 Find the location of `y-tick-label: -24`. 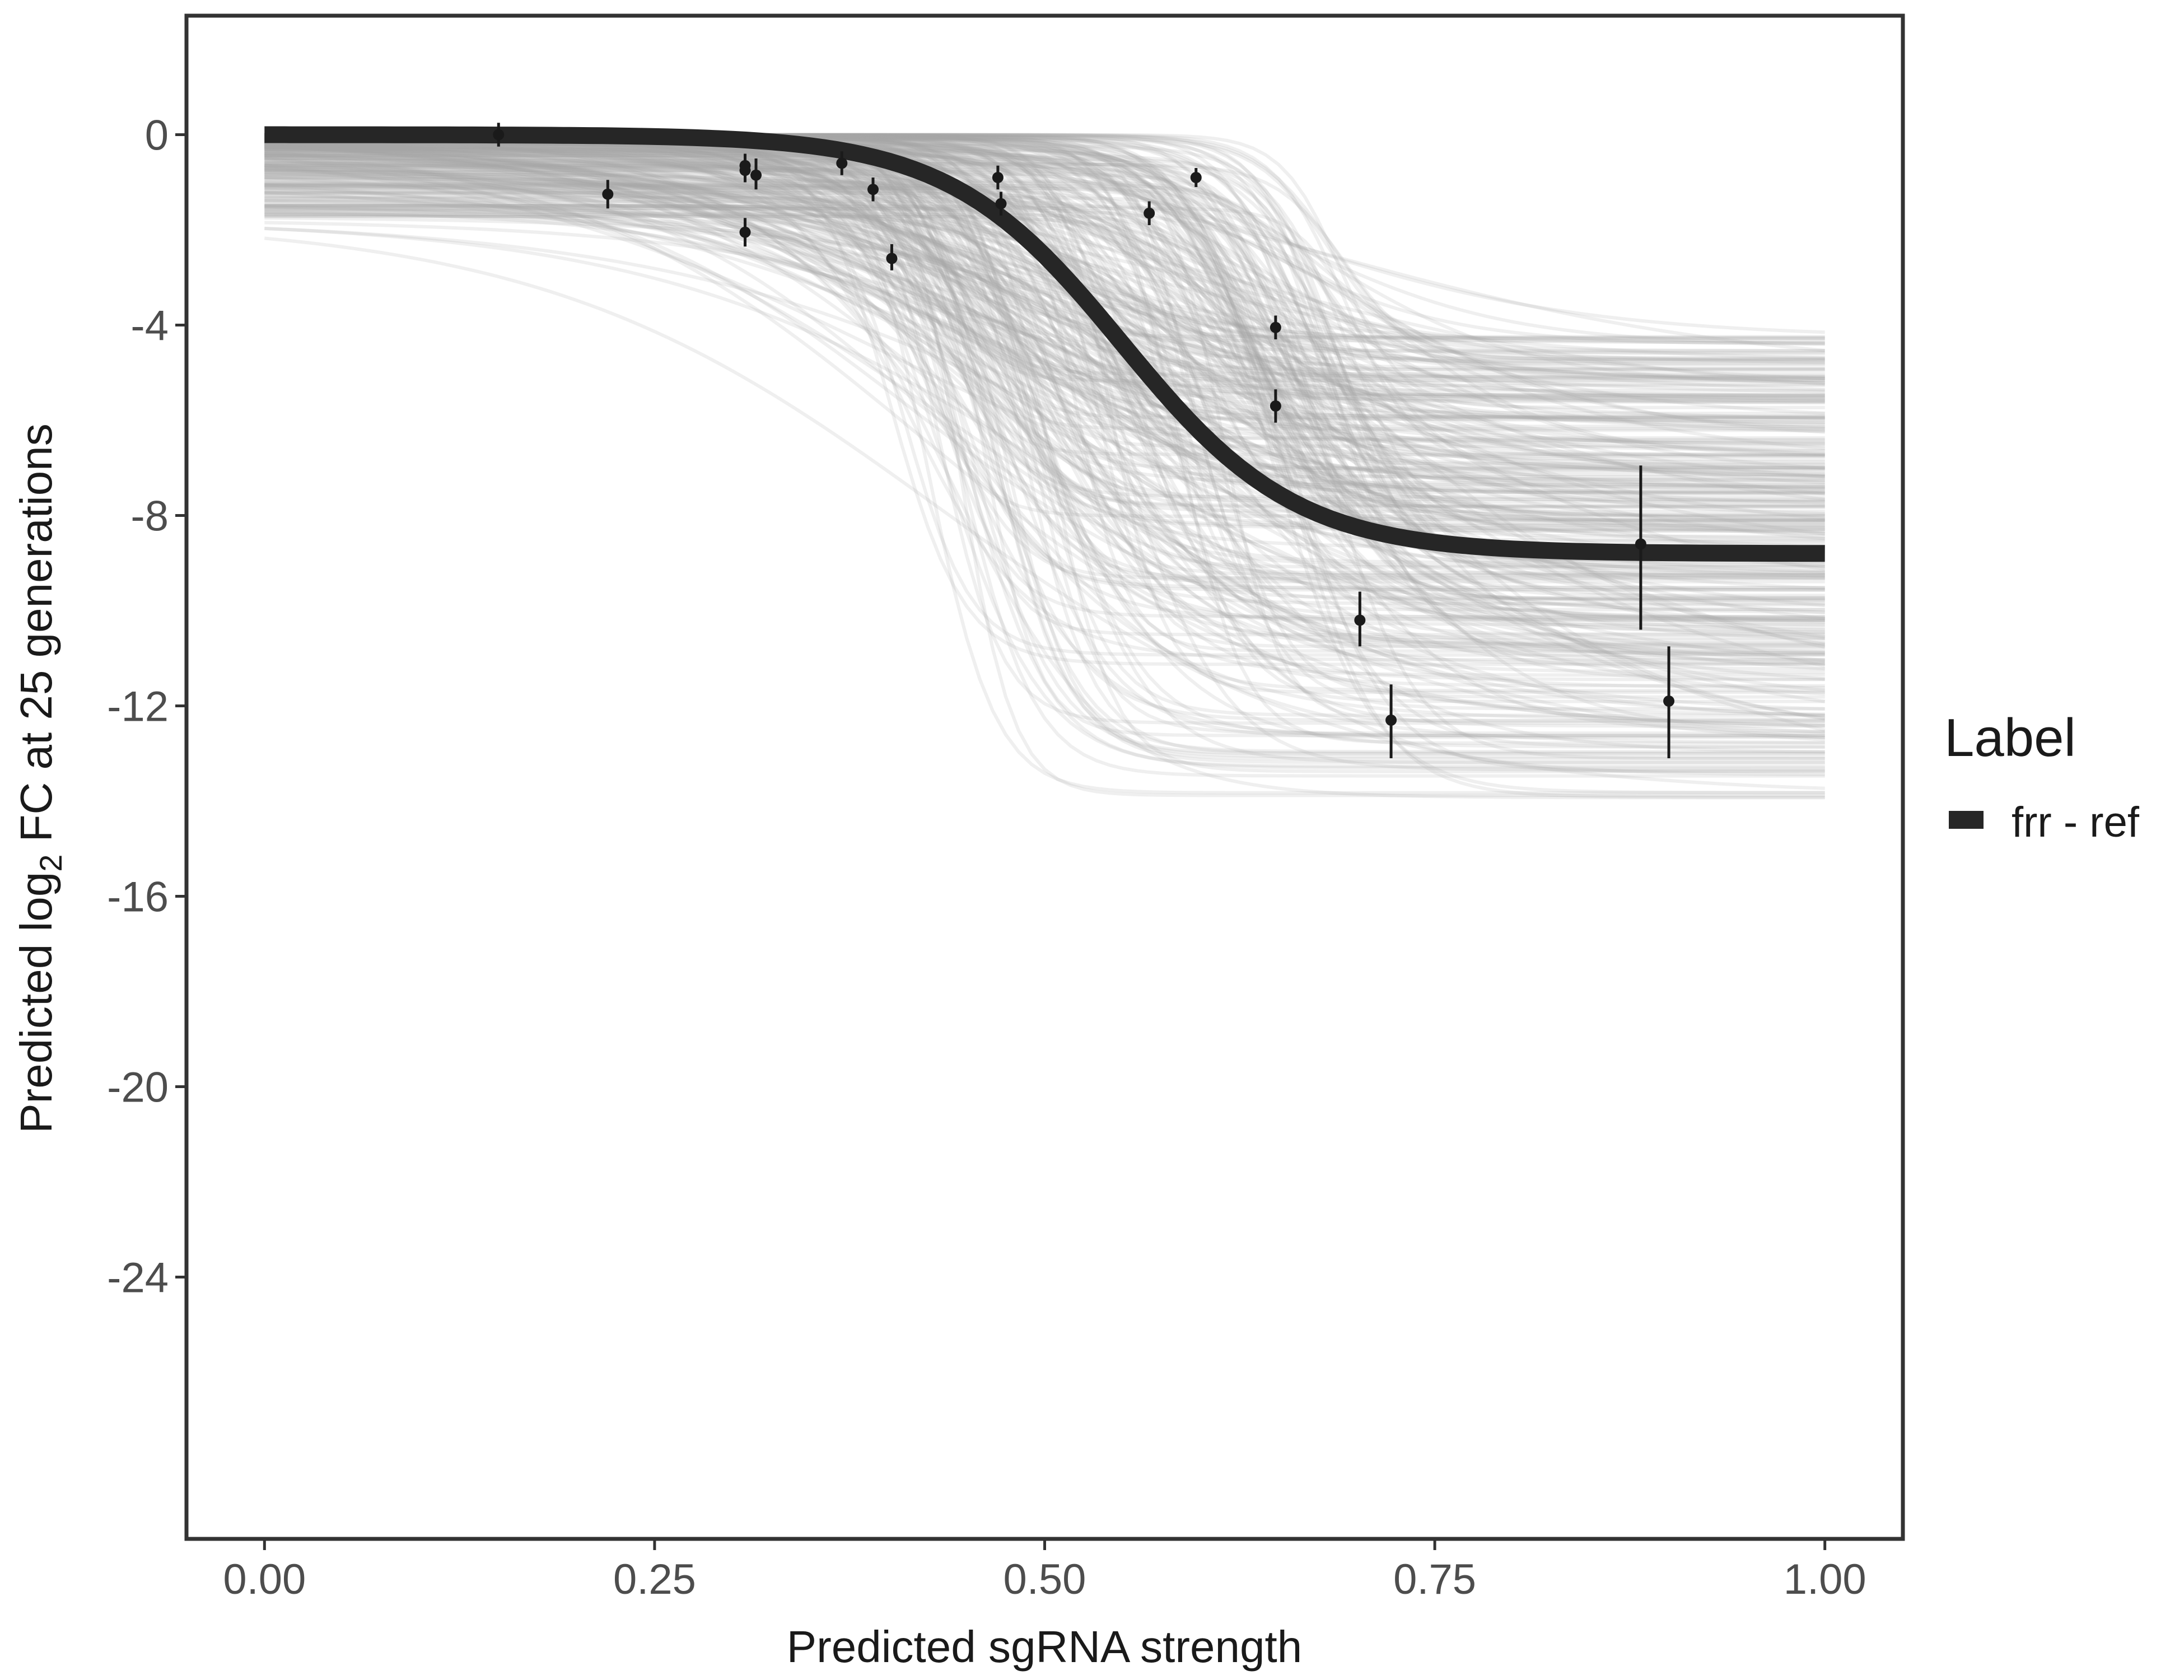

y-tick-label: -24 is located at coordinates (138, 1278).